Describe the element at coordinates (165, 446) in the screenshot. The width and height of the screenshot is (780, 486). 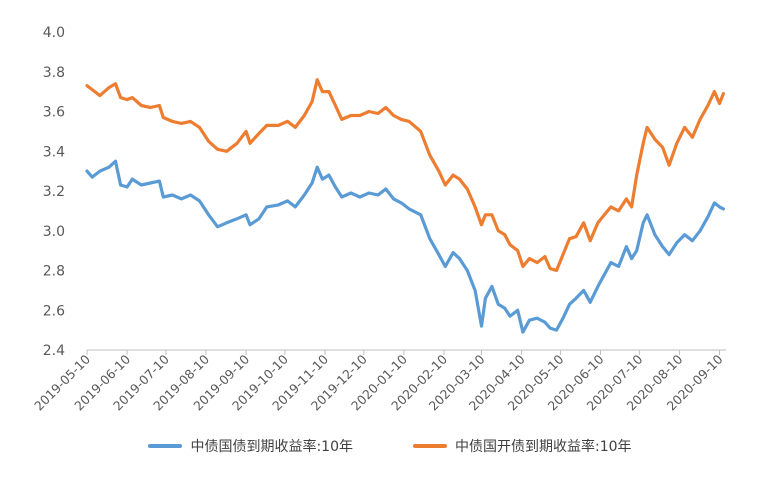
I see `legend-swatch-cgb` at that location.